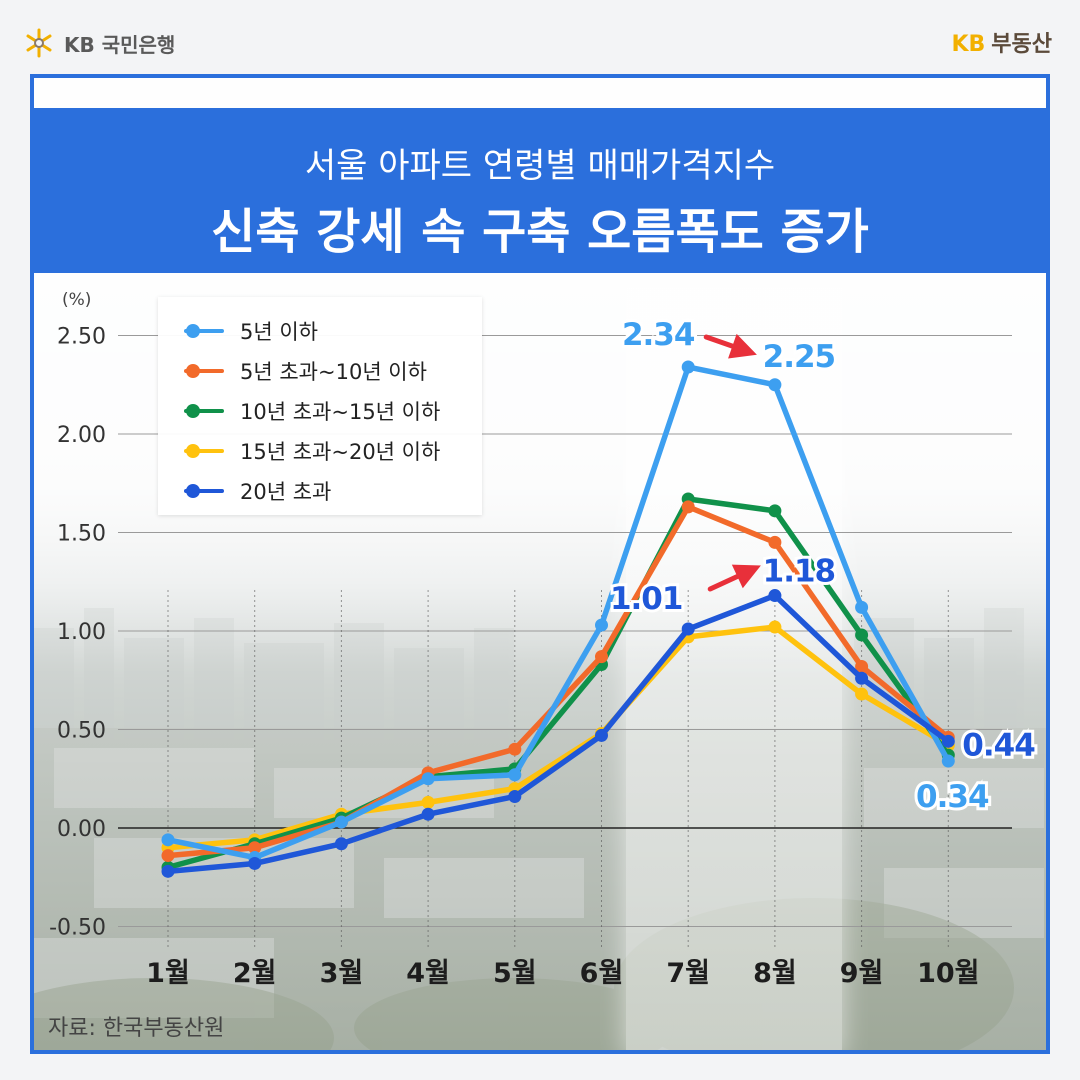  I want to click on legend-item: 5년 초과~10년 이하, so click(333, 371).